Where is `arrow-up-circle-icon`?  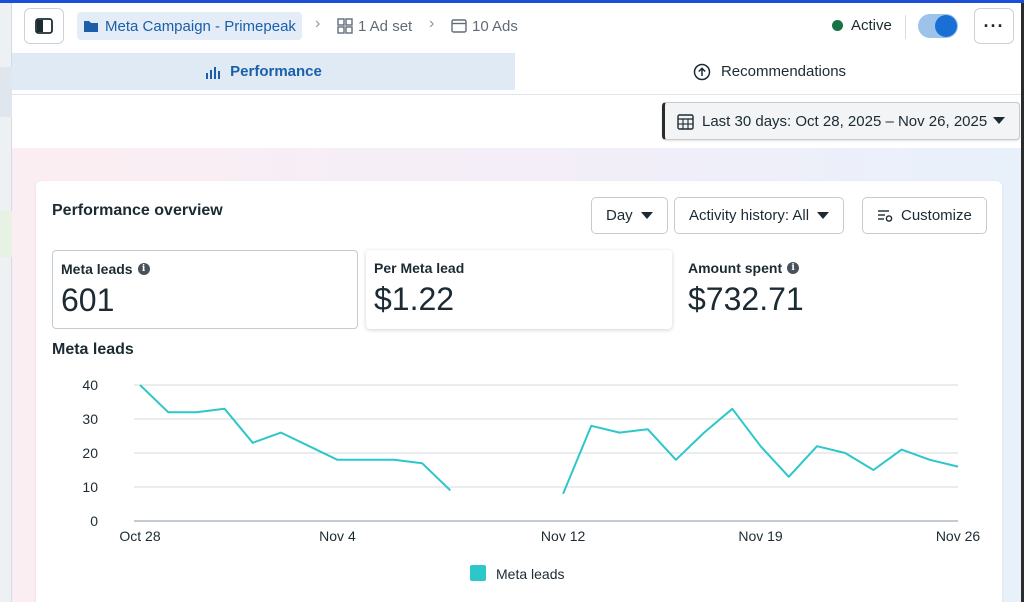 arrow-up-circle-icon is located at coordinates (702, 71).